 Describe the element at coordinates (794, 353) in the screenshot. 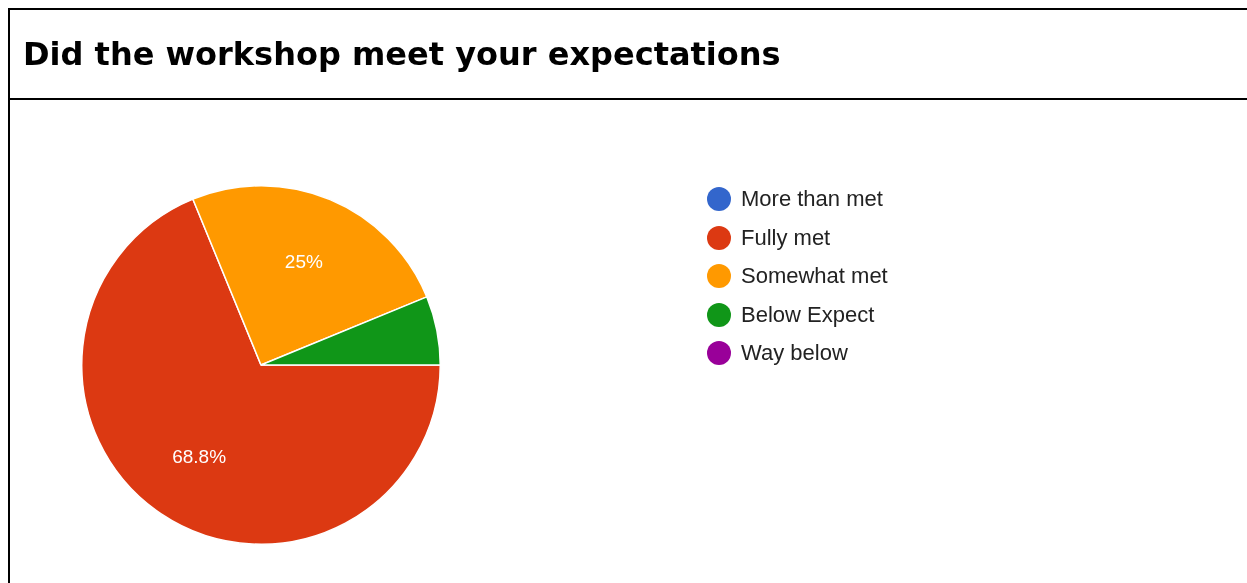

I see `legend-label: Way below` at that location.